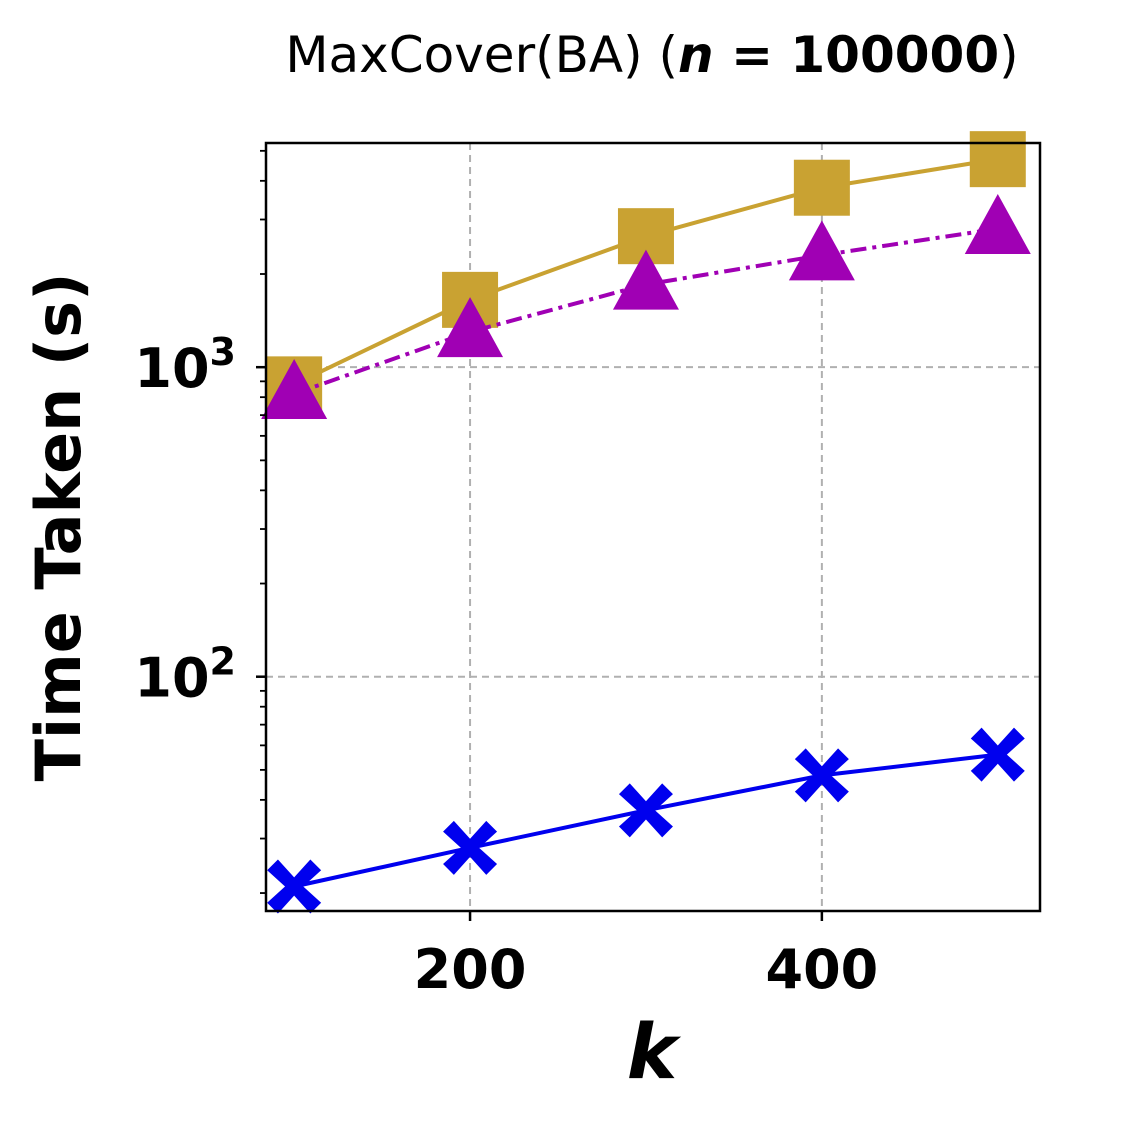  I want to click on y-axis-label: Time Taken (s), so click(58, 527).